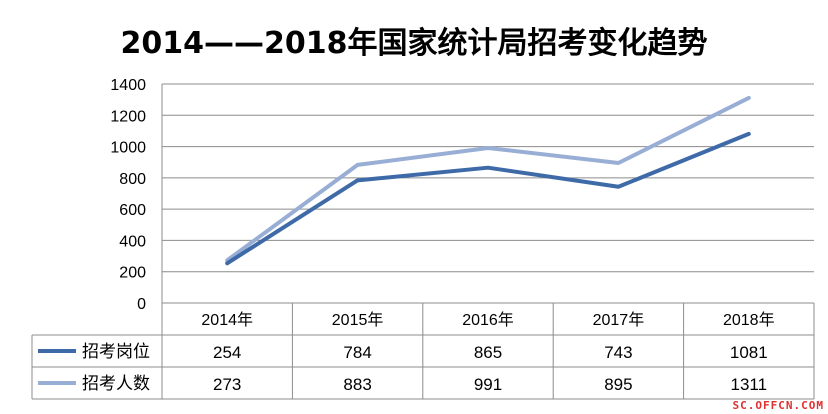 This screenshot has width=828, height=414. I want to click on y-tick-label: 1400, so click(128, 85).